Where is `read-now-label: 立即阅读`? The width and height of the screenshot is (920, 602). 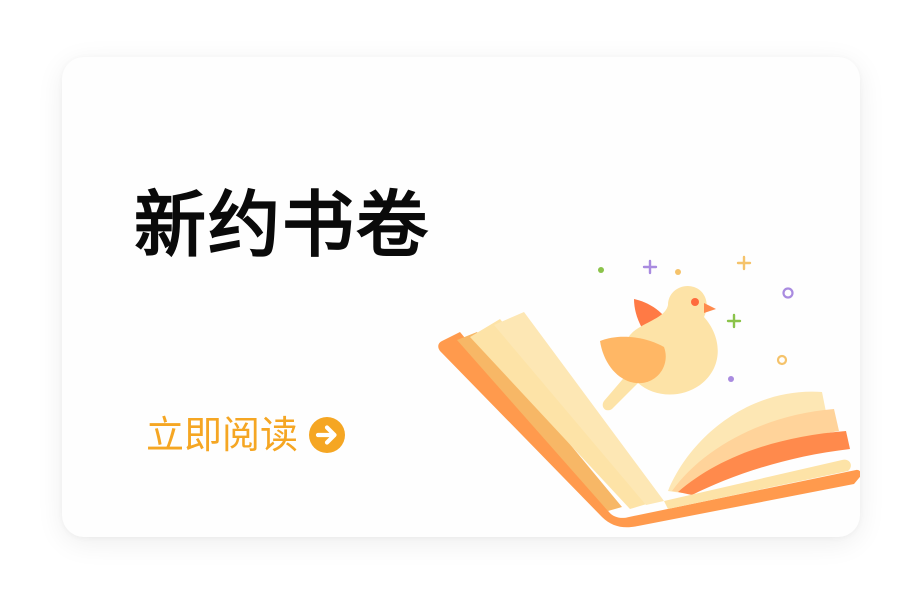
read-now-label: 立即阅读 is located at coordinates (222, 435).